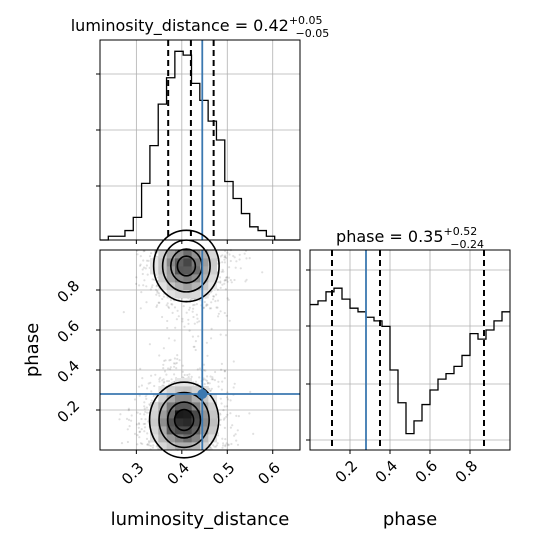 The height and width of the screenshot is (550, 550). What do you see at coordinates (347, 472) in the screenshot?
I see `phase-xtick-label-0: 0.2` at bounding box center [347, 472].